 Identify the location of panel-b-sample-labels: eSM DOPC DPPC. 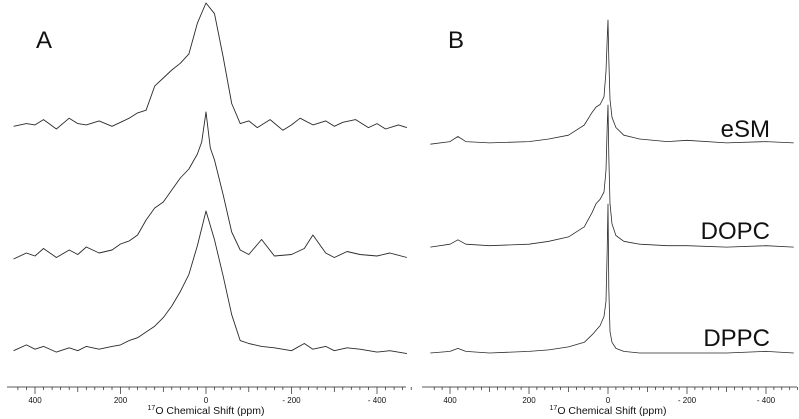
(735, 234).